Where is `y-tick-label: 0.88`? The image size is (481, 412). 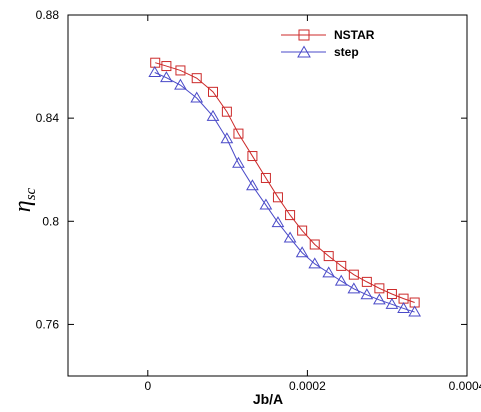 y-tick-label: 0.88 is located at coordinates (48, 15).